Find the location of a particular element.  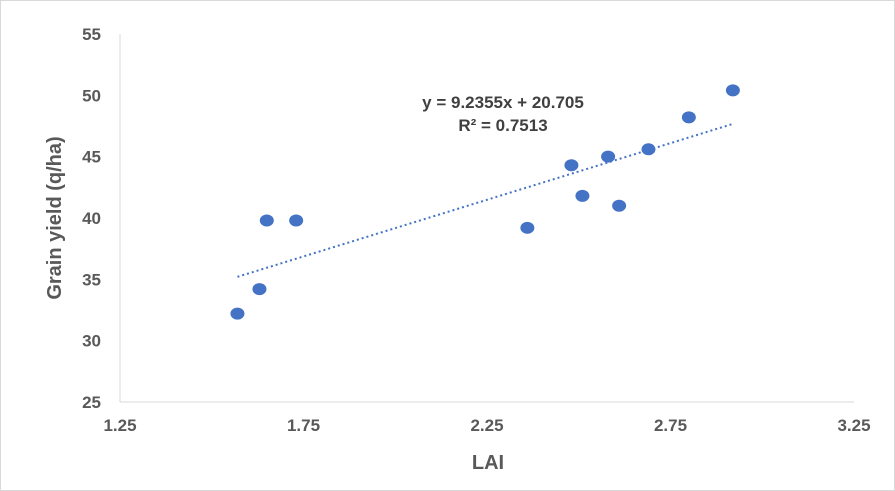

x-tick-label: 3.25 is located at coordinates (853, 425).